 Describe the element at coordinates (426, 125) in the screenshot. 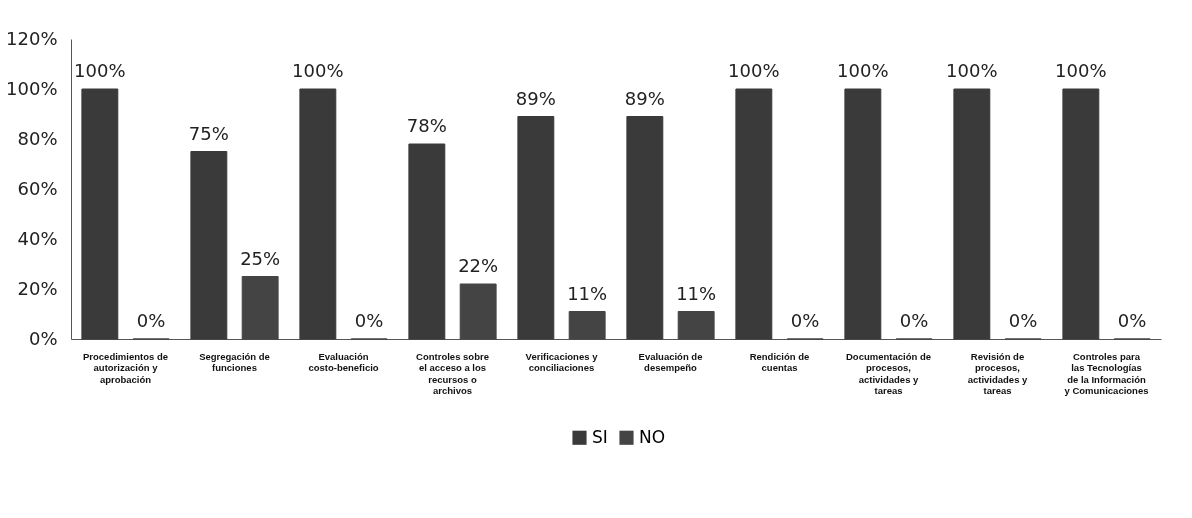

I see `data-label: 78%` at that location.